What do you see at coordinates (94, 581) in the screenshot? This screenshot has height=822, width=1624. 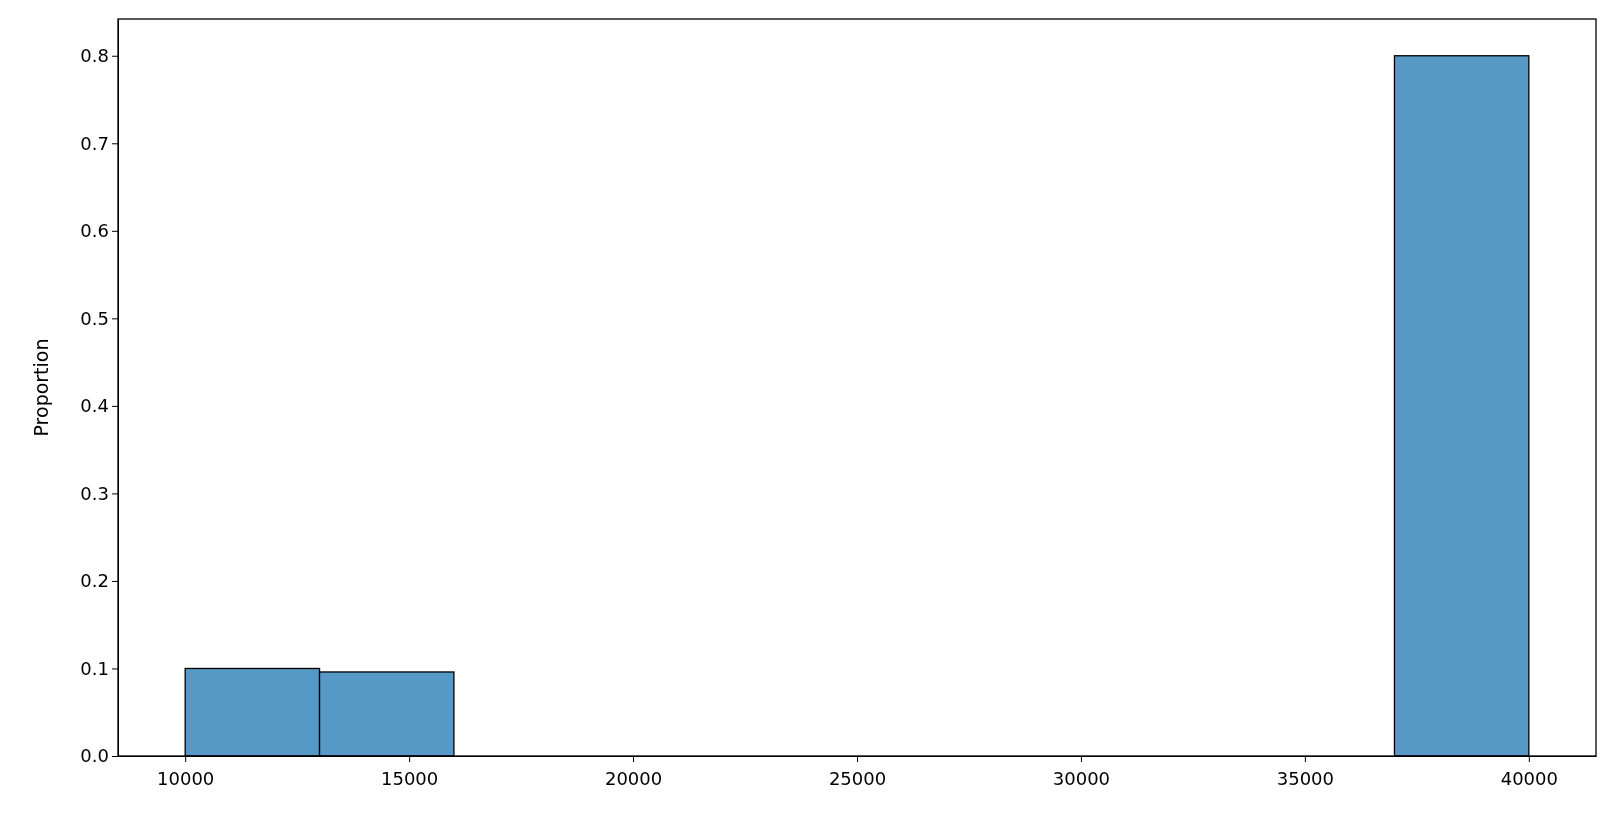 I see `y-tick-label: 0.2` at bounding box center [94, 581].